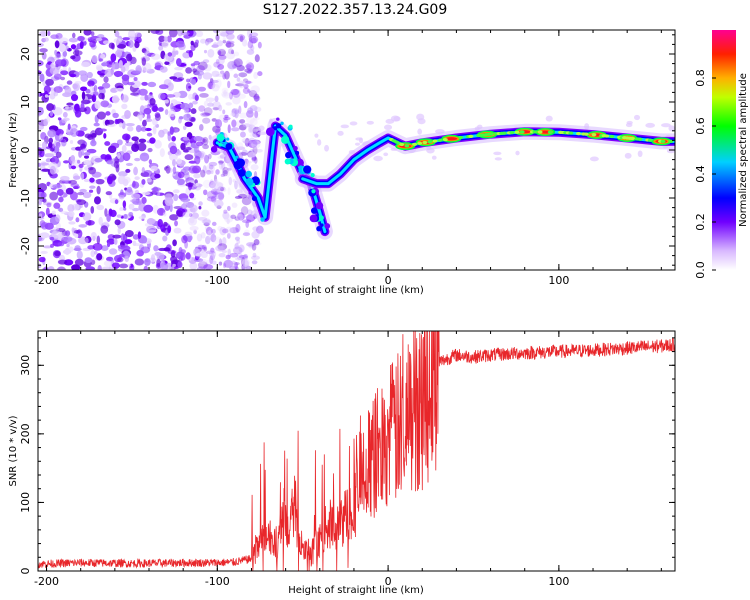 This screenshot has height=600, width=750. Describe the element at coordinates (700, 174) in the screenshot. I see `colorbar-tick-label: 0.4` at that location.